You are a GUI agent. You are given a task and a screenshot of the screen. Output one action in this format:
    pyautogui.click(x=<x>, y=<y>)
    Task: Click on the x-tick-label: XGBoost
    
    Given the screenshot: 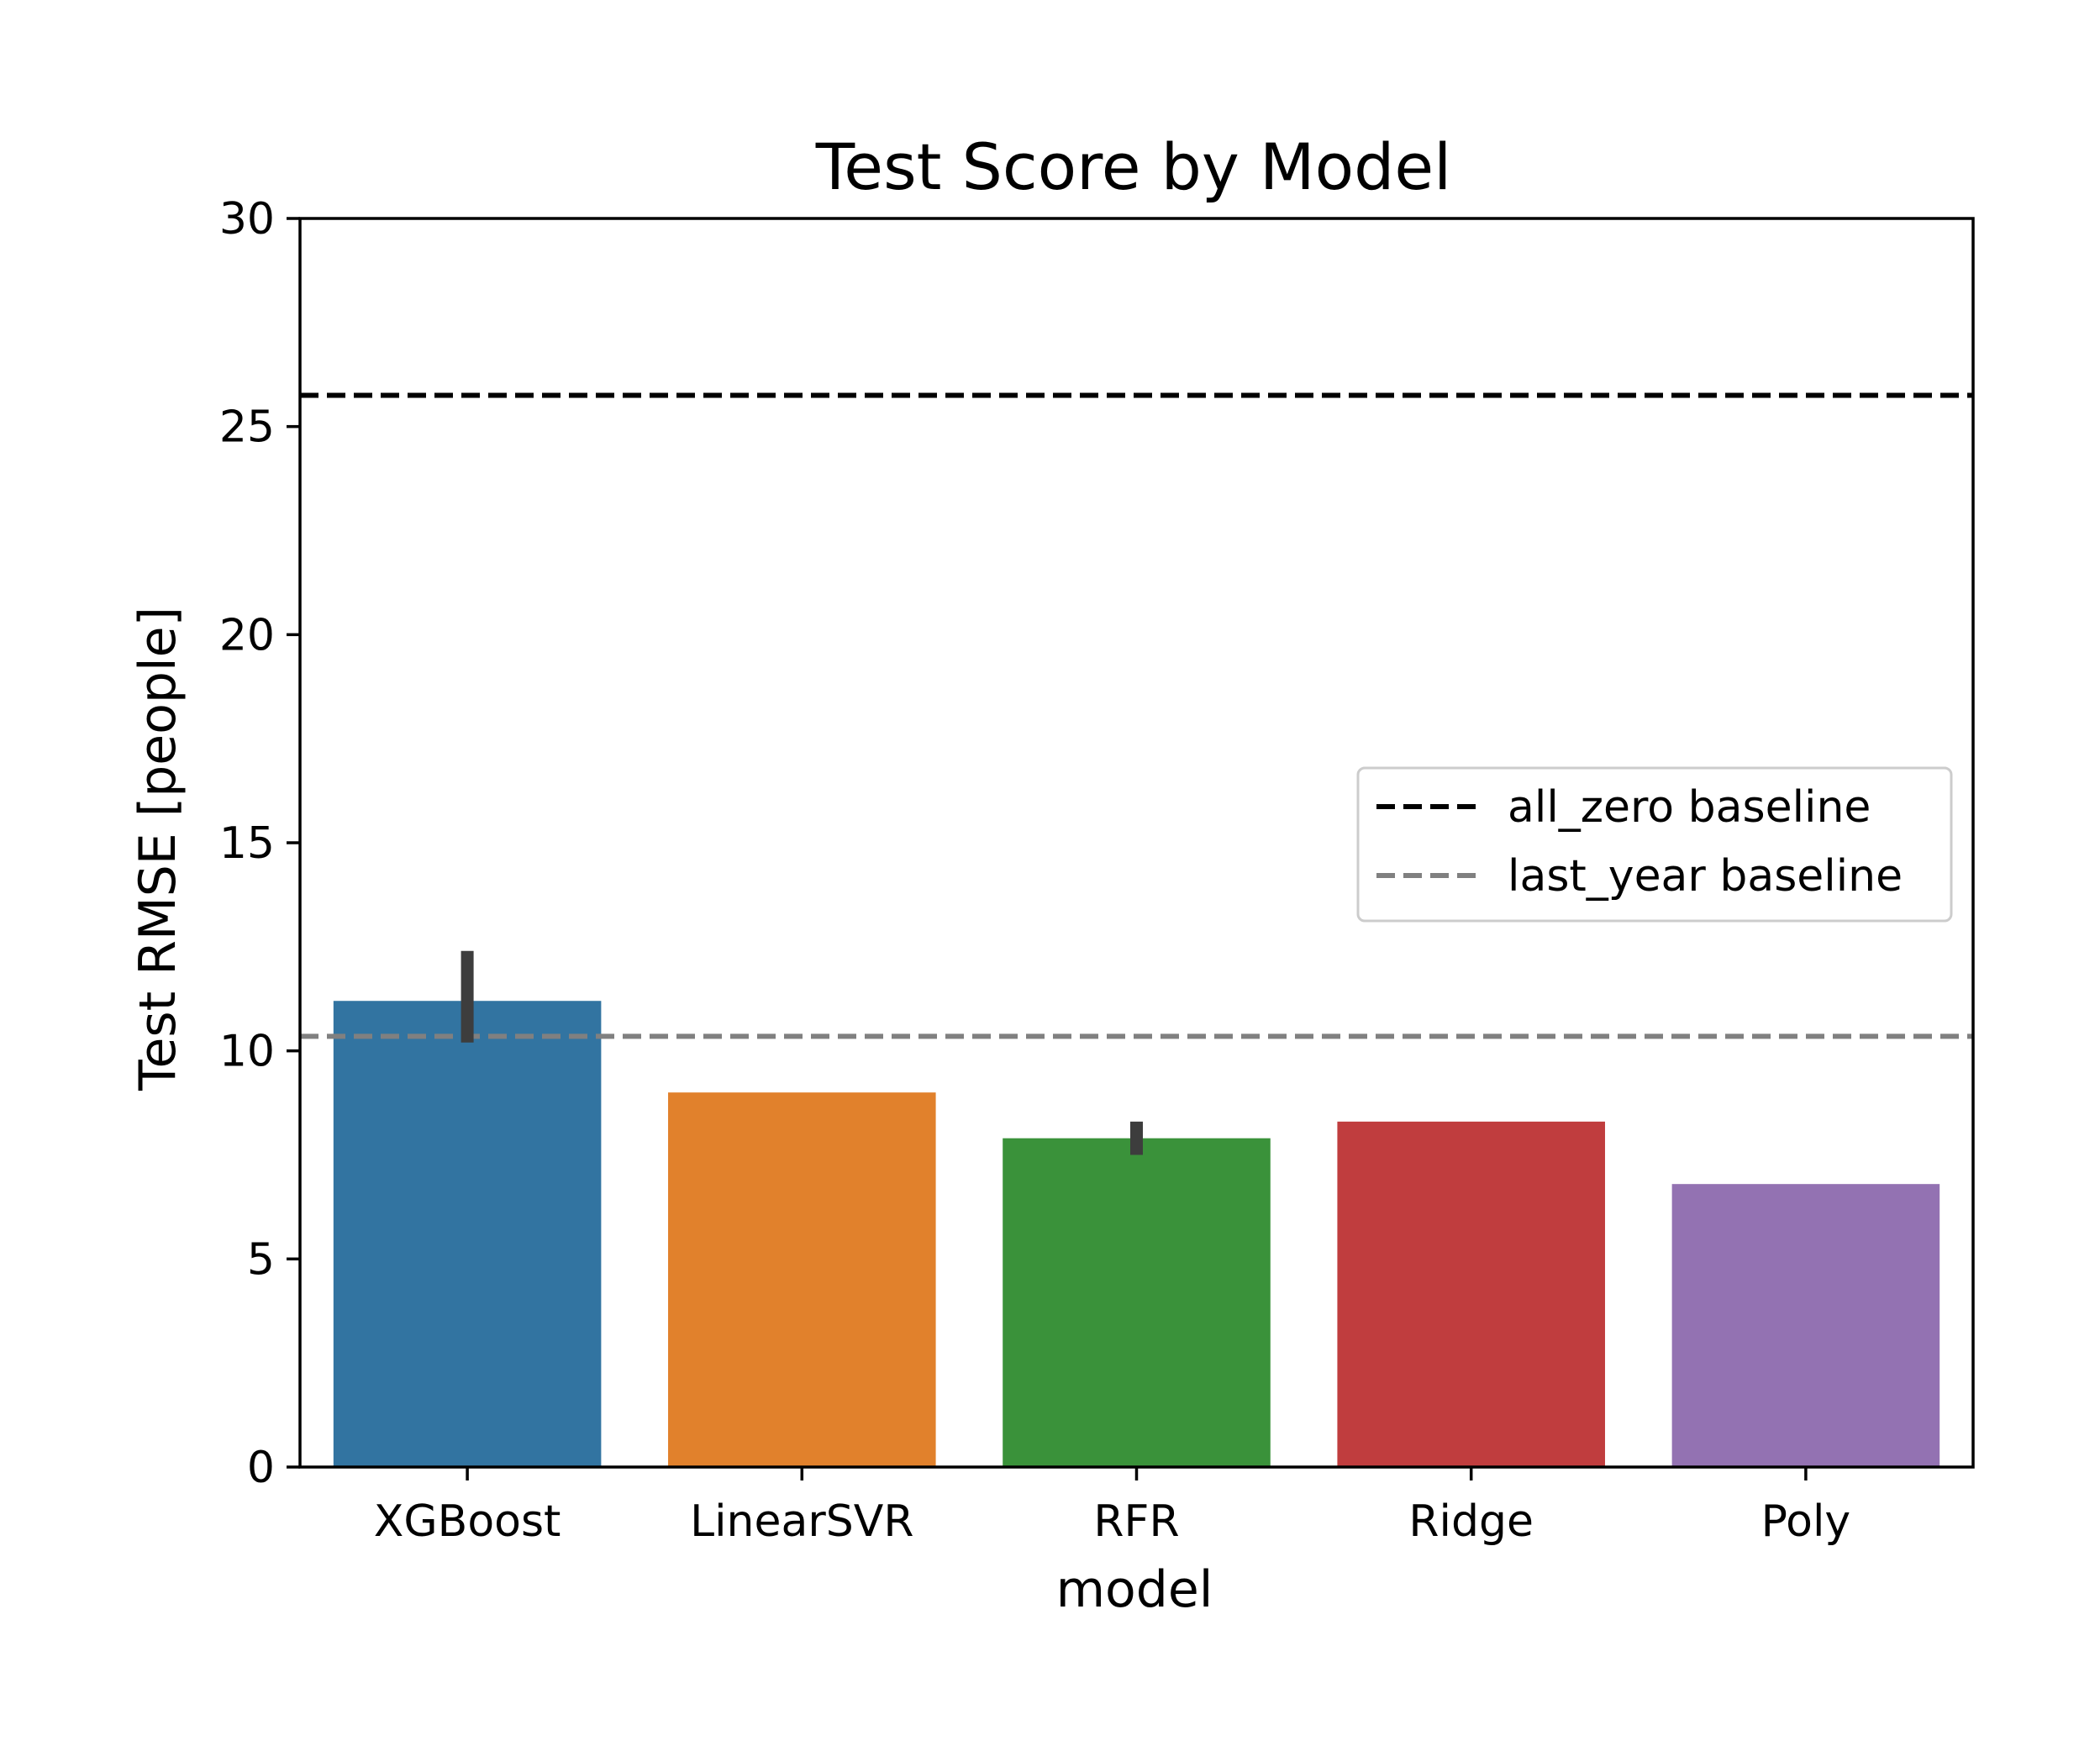 What is the action you would take?
    pyautogui.click(x=467, y=1521)
    